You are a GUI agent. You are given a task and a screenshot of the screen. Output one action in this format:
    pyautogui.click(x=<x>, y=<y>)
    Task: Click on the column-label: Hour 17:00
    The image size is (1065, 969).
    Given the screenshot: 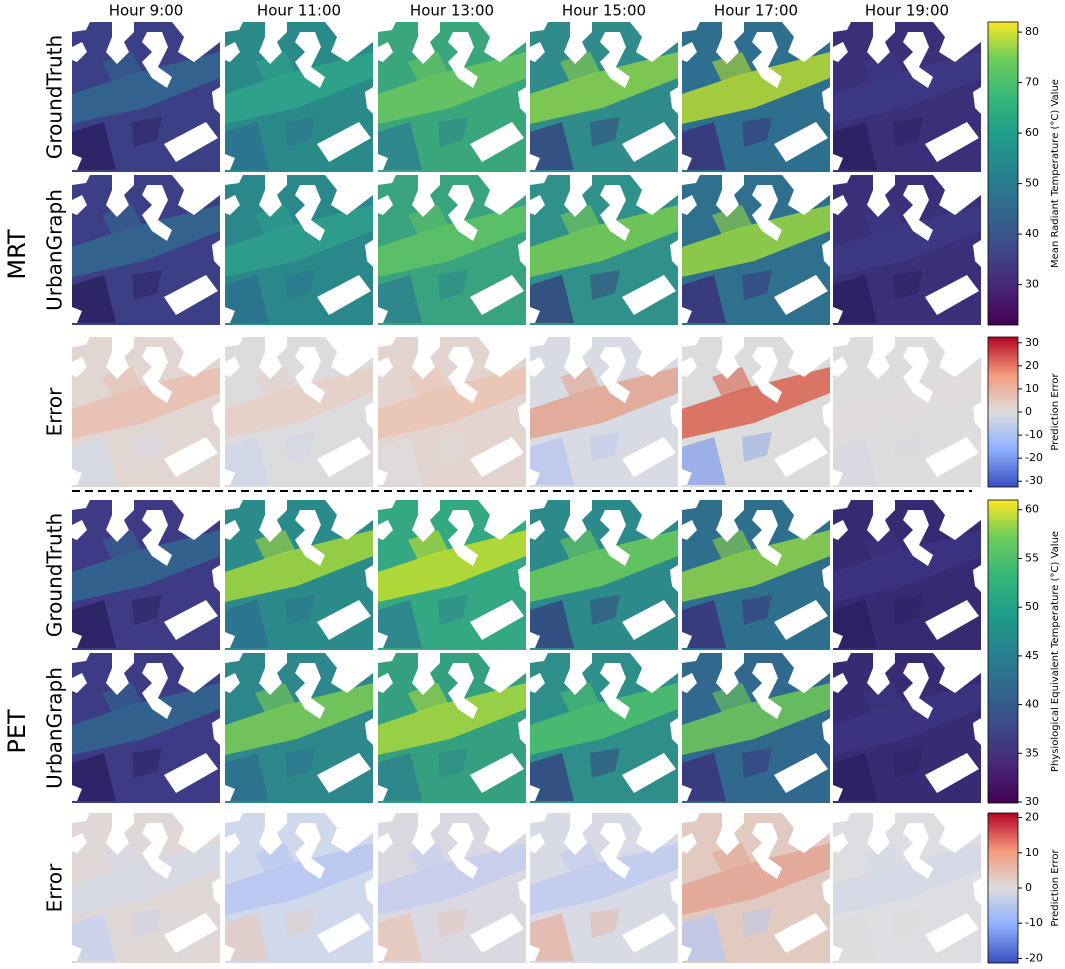 What is the action you would take?
    pyautogui.click(x=756, y=11)
    